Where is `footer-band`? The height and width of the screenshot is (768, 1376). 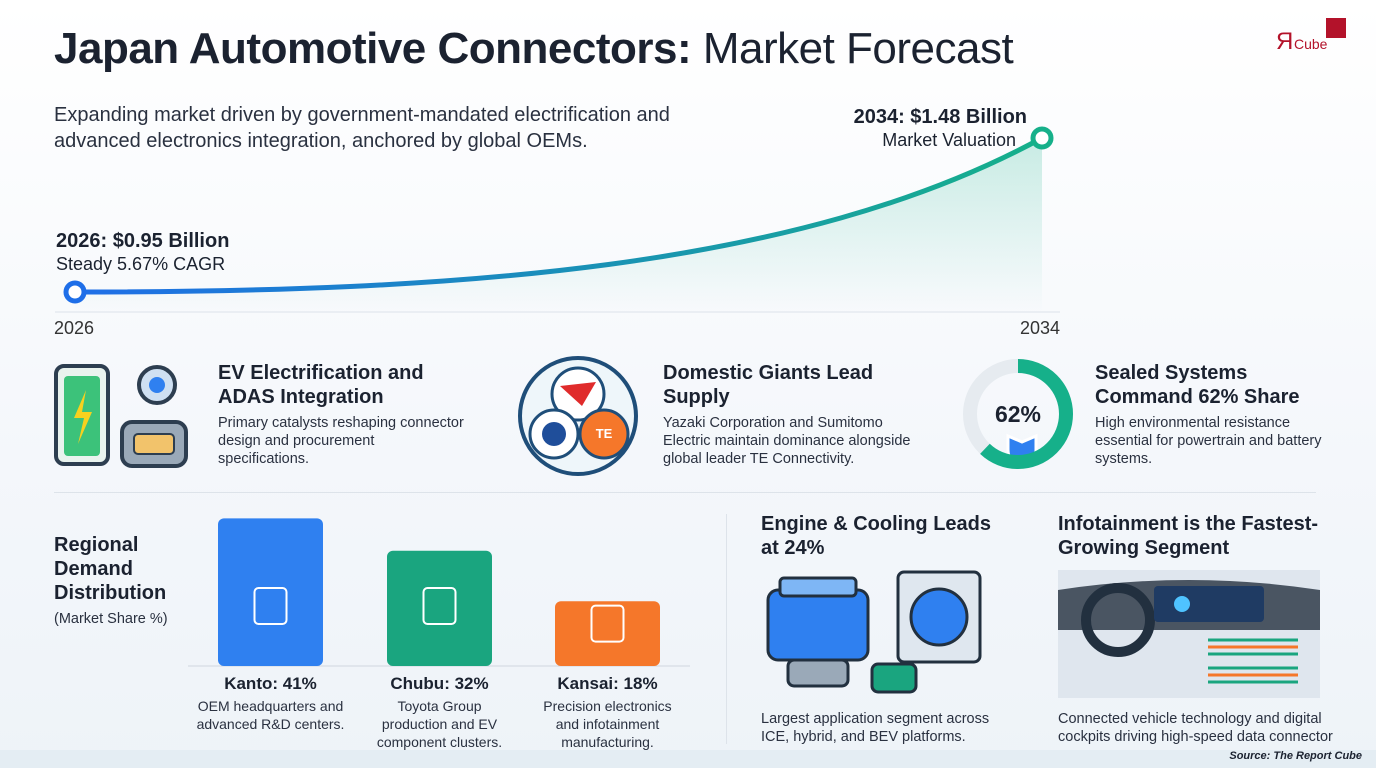
footer-band is located at coordinates (688, 759).